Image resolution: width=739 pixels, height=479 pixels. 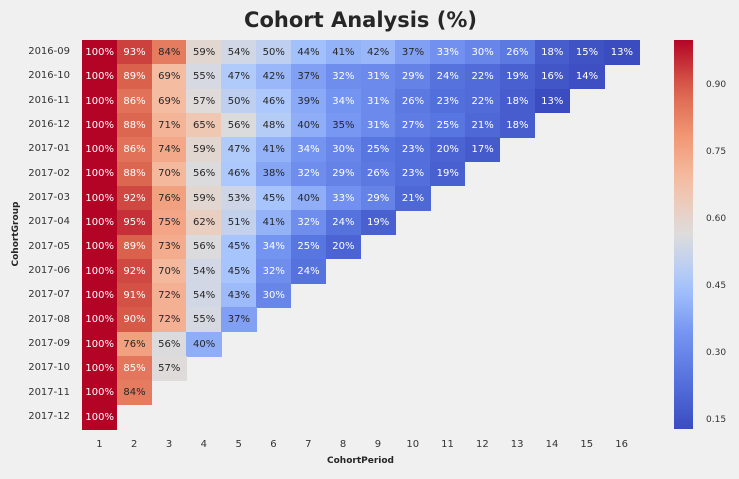 I want to click on colorbar-tick-label: 0.45, so click(x=716, y=285).